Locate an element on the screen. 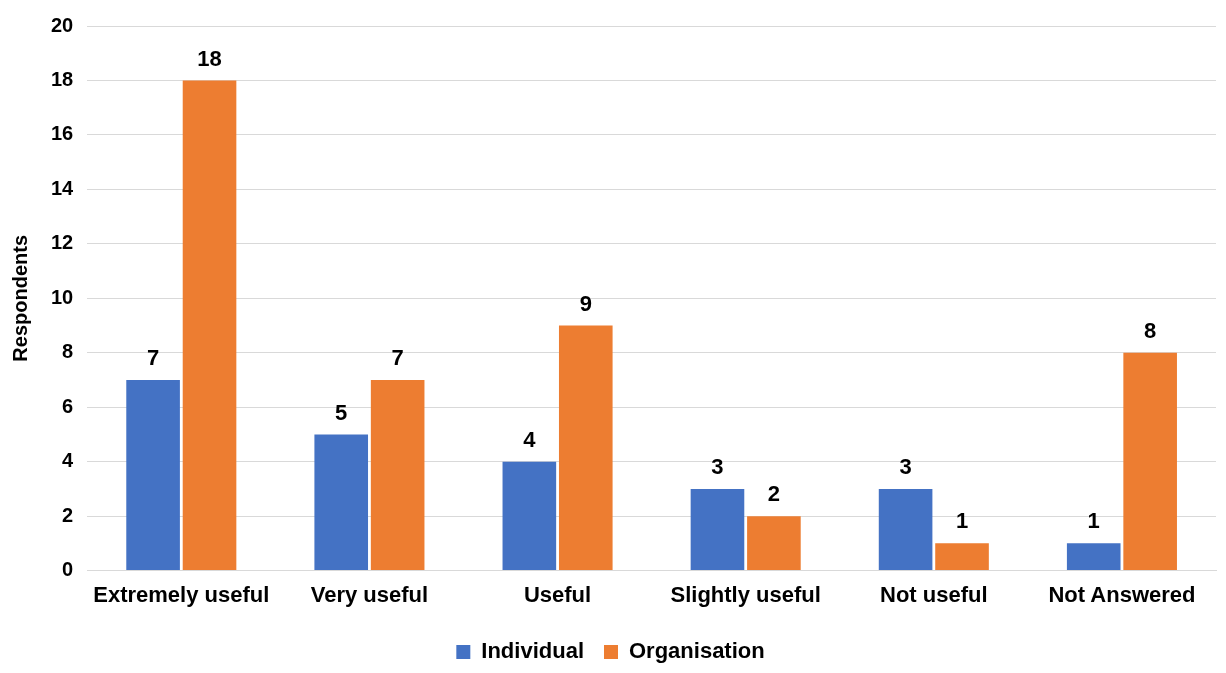 The image size is (1226, 673). y-tick-label: 4 is located at coordinates (68, 460).